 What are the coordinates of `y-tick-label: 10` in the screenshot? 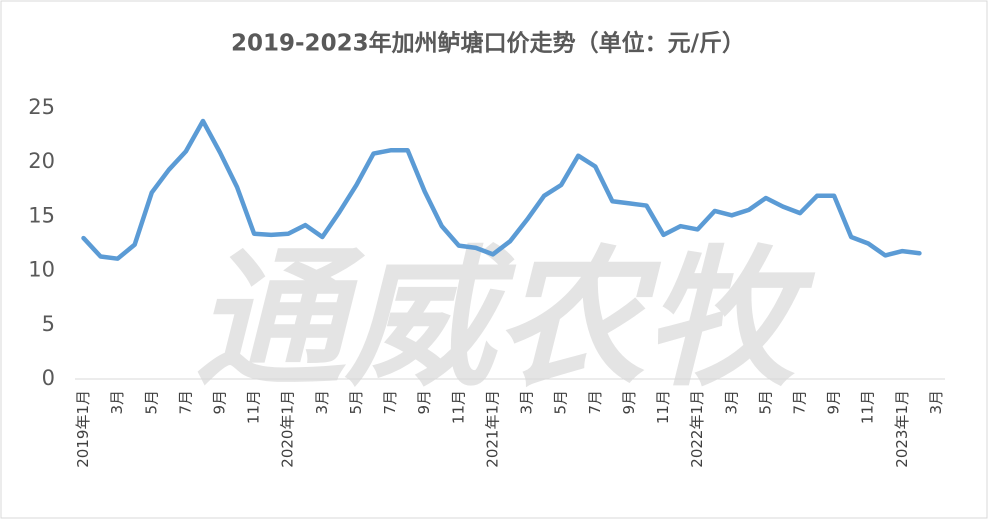 It's located at (41, 270).